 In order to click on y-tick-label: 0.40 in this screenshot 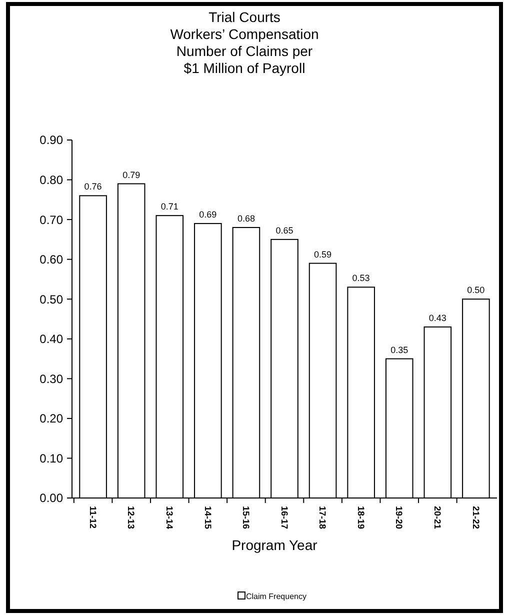, I will do `click(52, 339)`.